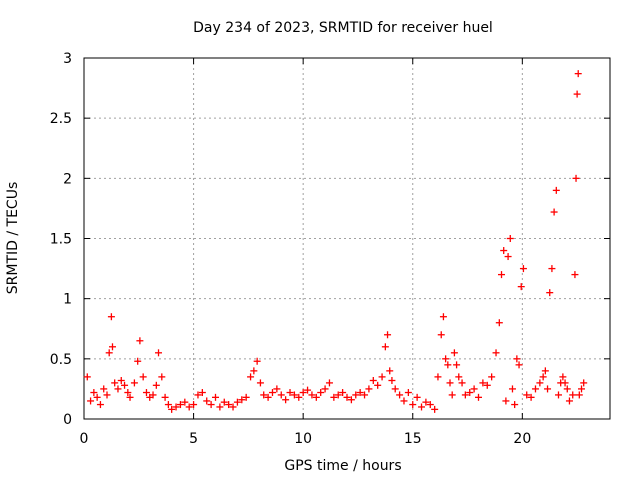  What do you see at coordinates (67, 179) in the screenshot?
I see `y-tick-label: 2` at bounding box center [67, 179].